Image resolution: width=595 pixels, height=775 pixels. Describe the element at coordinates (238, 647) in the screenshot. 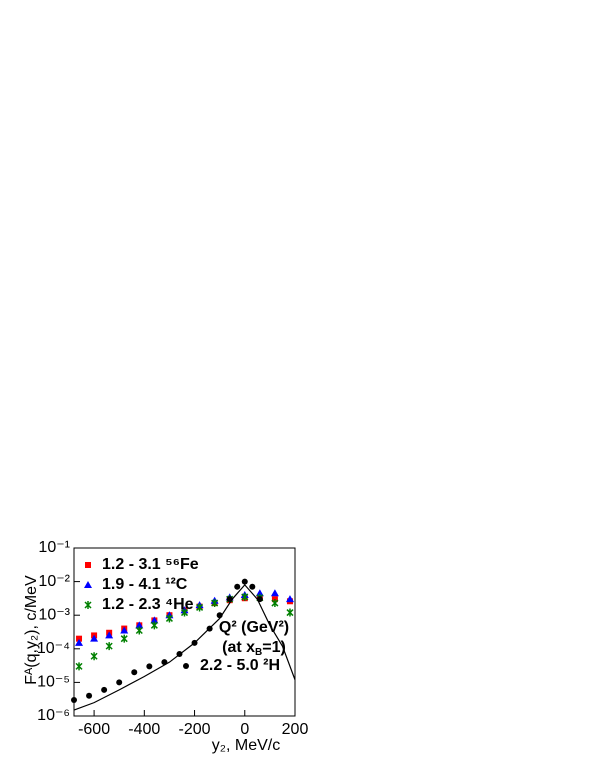

I see `annotation: (at x` at that location.